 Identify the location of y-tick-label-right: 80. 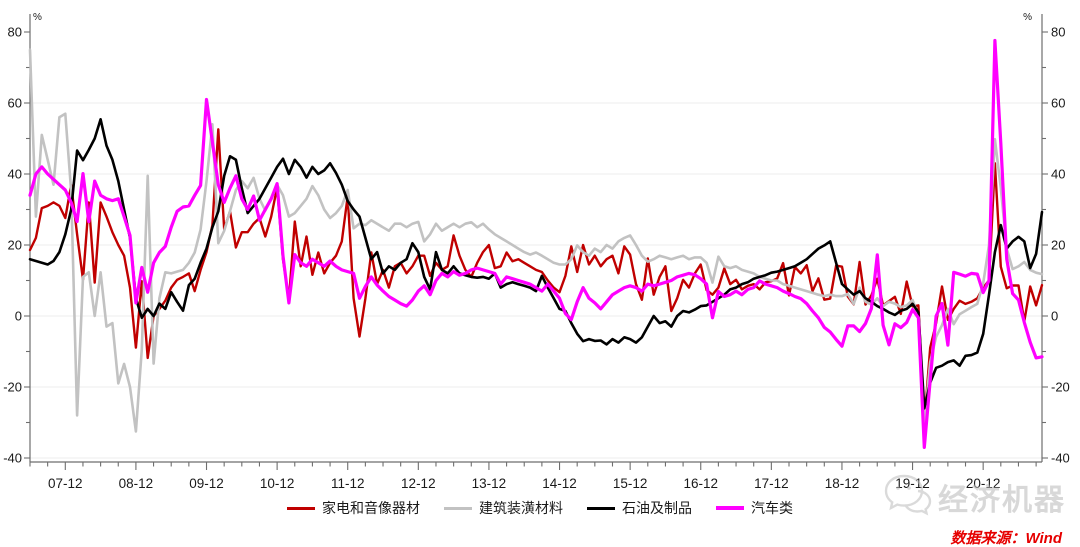
(1058, 32).